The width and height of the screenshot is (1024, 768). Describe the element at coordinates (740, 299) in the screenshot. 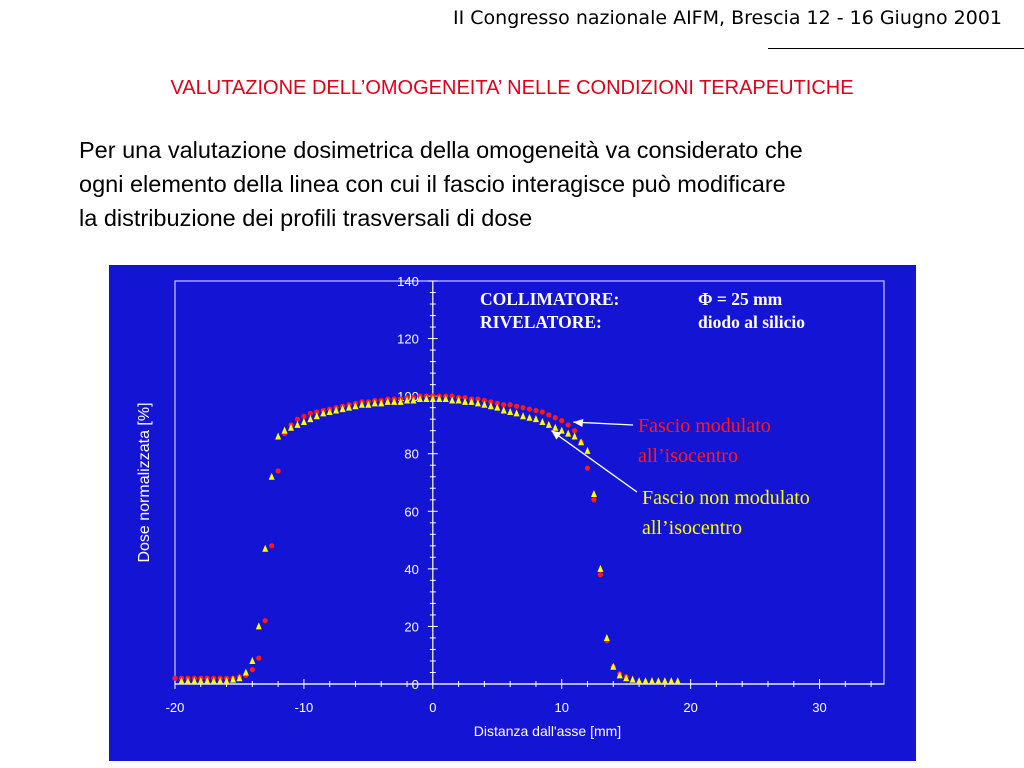

I see `info-value: Φ = 25 mm` at that location.